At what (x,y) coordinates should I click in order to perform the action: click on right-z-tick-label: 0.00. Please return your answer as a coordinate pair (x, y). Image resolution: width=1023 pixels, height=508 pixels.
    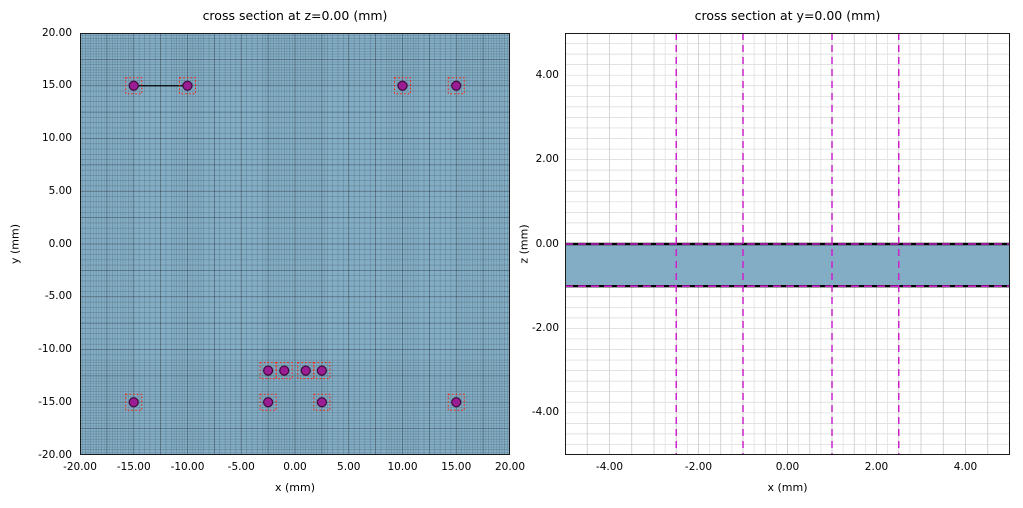
    Looking at the image, I should click on (547, 243).